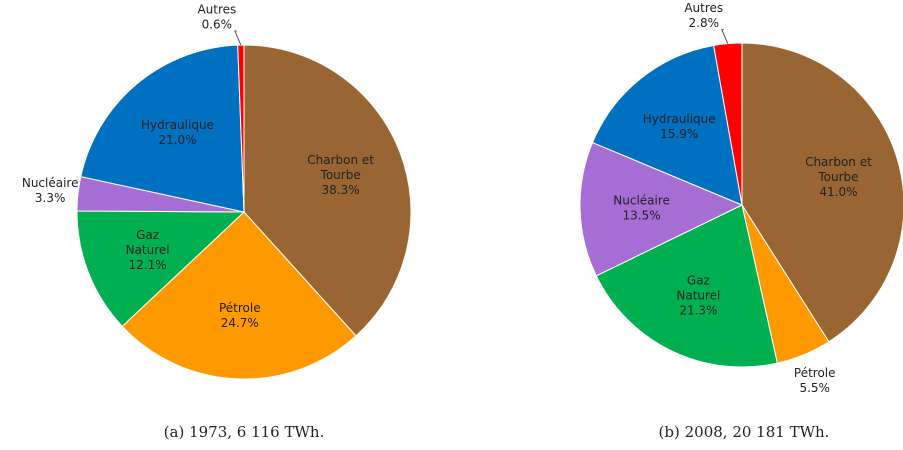  Describe the element at coordinates (704, 23) in the screenshot. I see `slice-value: 2.8%` at that location.